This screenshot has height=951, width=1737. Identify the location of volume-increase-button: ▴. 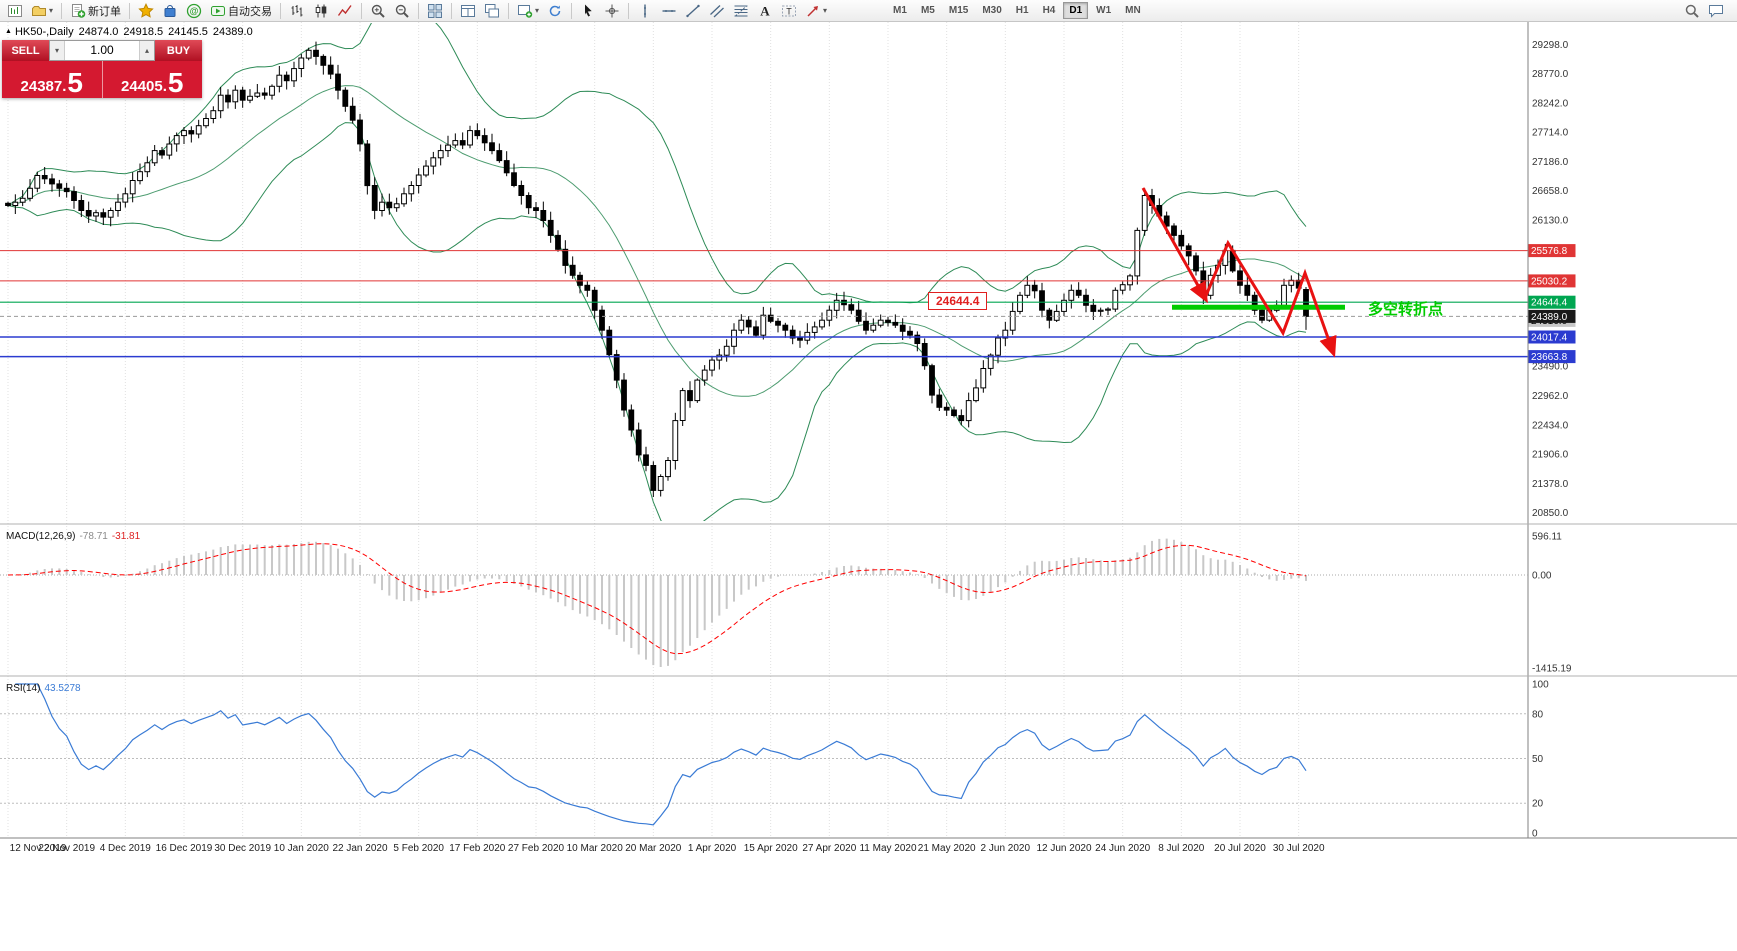
(146, 50).